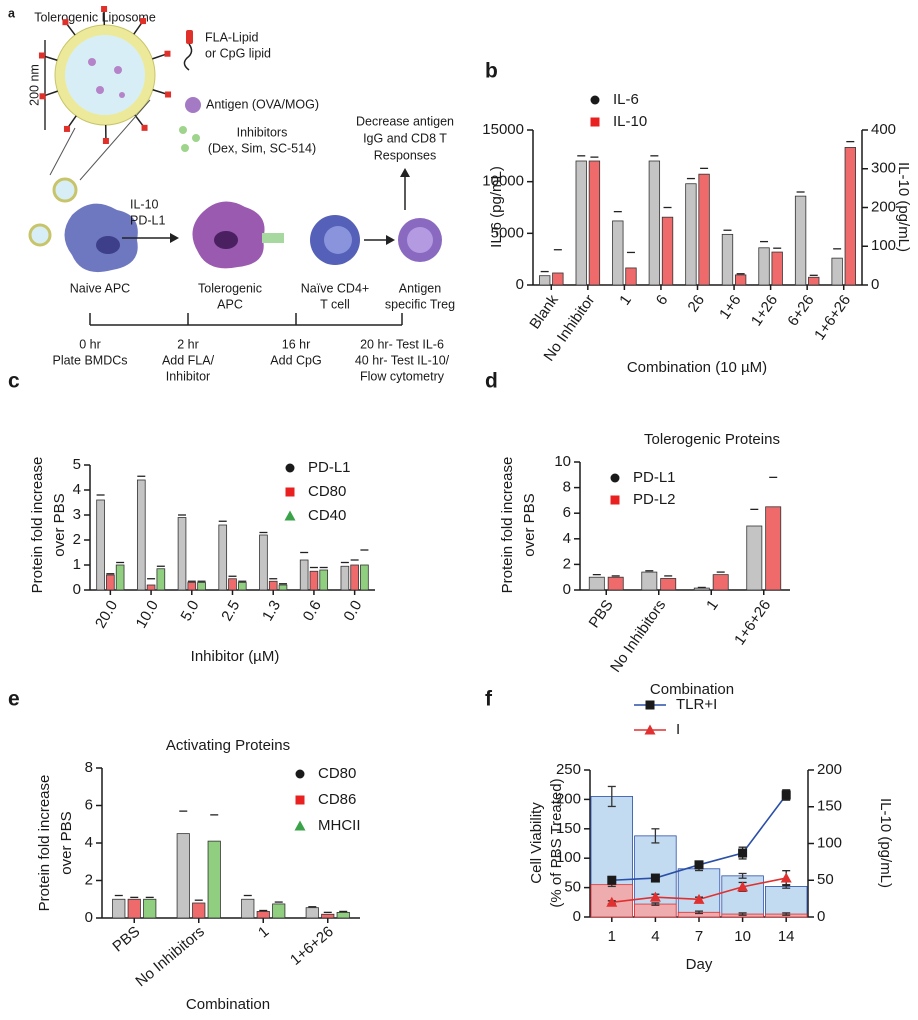 This screenshot has height=1020, width=918. Describe the element at coordinates (295, 360) in the screenshot. I see `timeline-text: Add CpG` at that location.